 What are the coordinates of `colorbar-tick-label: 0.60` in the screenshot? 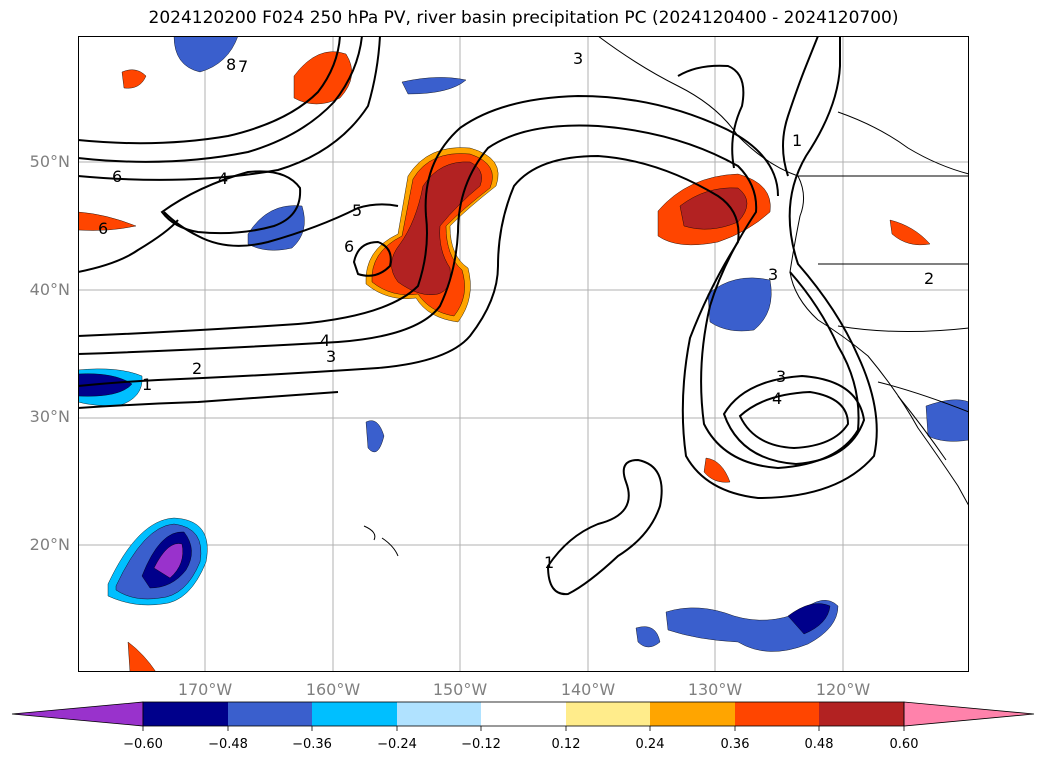 It's located at (904, 744).